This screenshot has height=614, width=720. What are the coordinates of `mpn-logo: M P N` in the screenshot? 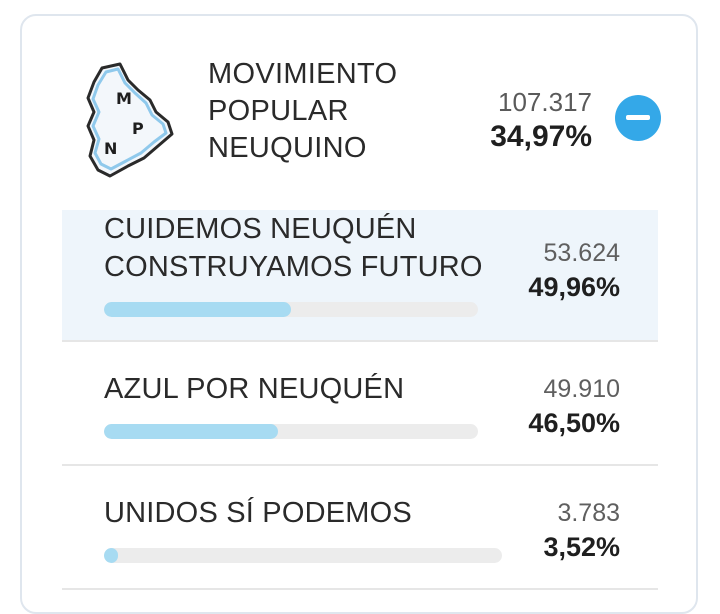 It's located at (130, 120).